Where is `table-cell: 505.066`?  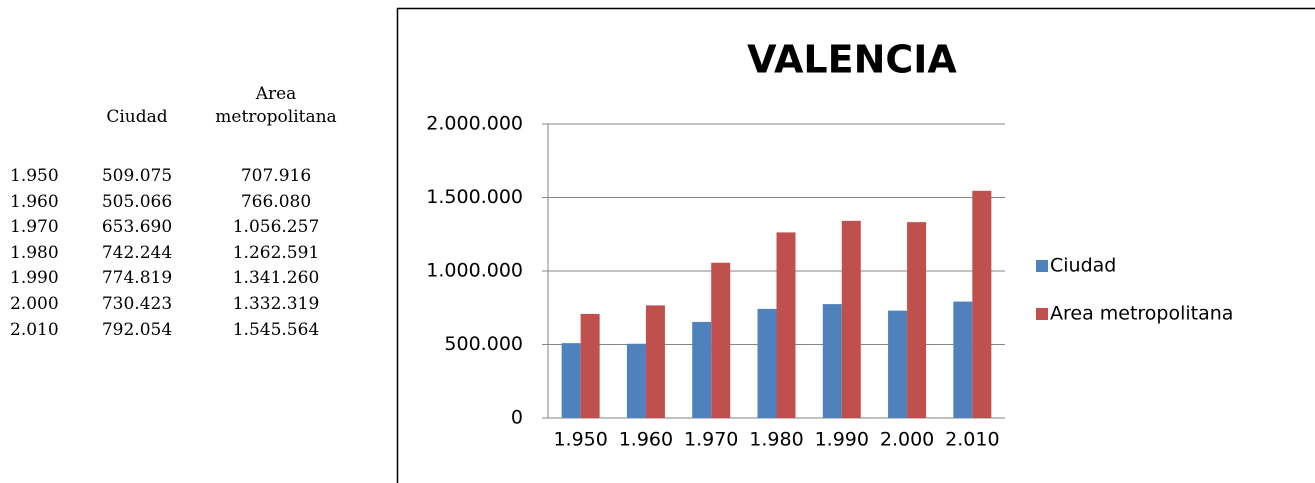
table-cell: 505.066 is located at coordinates (137, 201).